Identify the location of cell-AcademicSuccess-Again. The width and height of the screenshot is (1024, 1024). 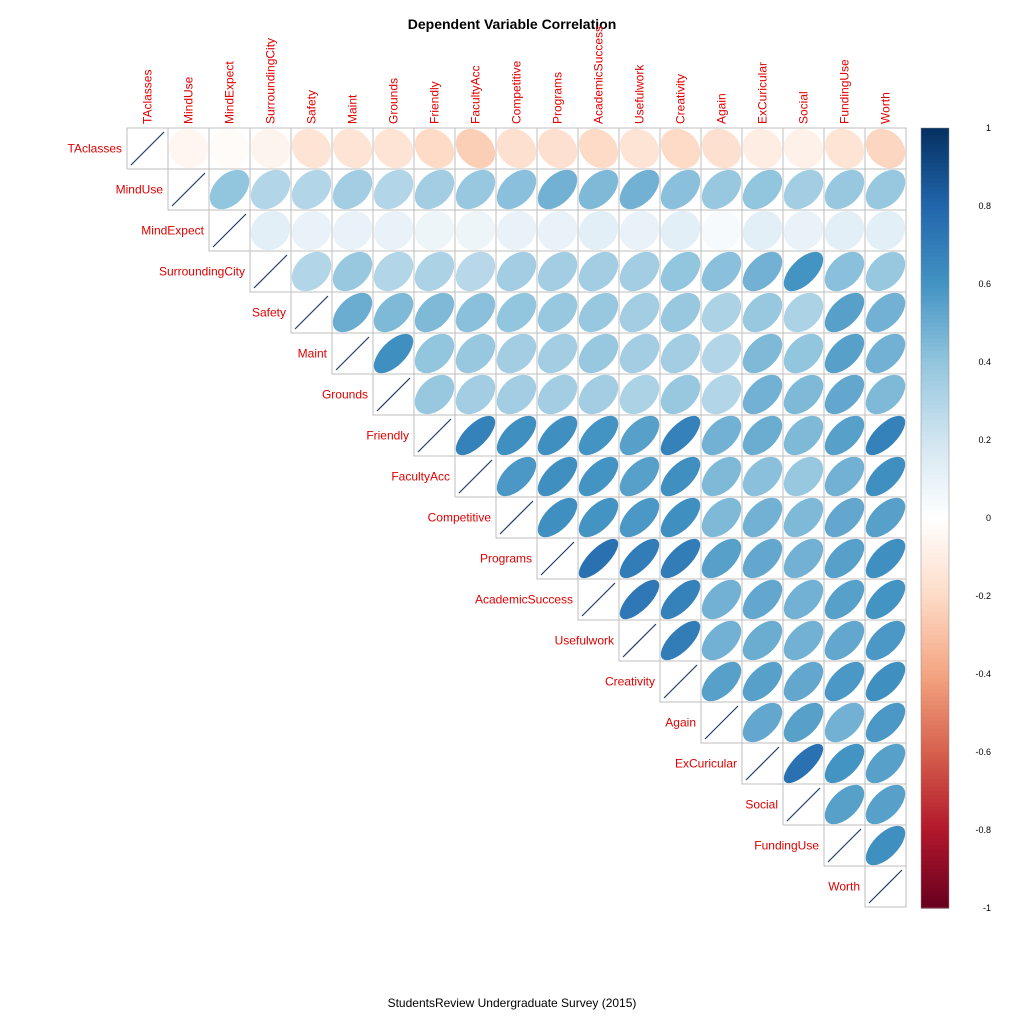
(721, 599).